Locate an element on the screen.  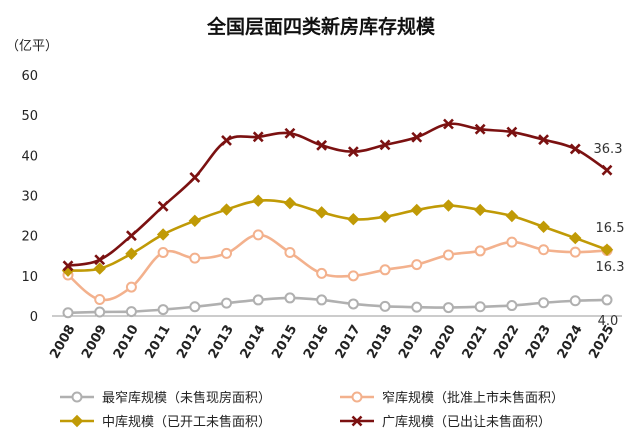
x-tick-label-2020: 2020 is located at coordinates (443, 342).